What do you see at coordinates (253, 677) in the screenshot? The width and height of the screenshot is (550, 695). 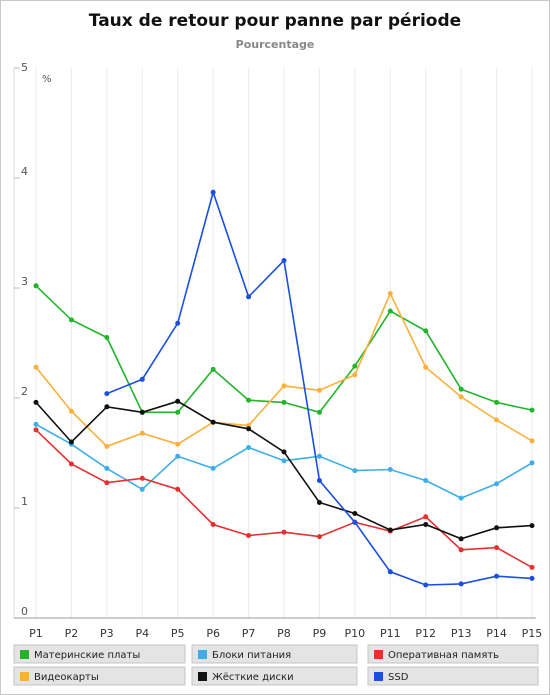 I see `legend-label: Жёсткие диски` at bounding box center [253, 677].